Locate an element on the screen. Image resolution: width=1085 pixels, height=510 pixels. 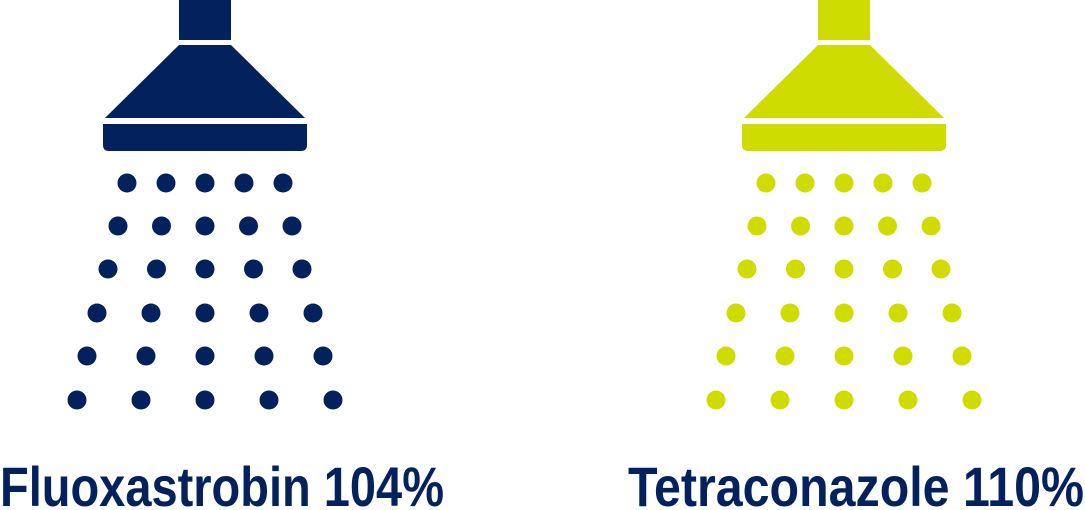
item-label: Tetraconazole 110% is located at coordinates (856, 482).